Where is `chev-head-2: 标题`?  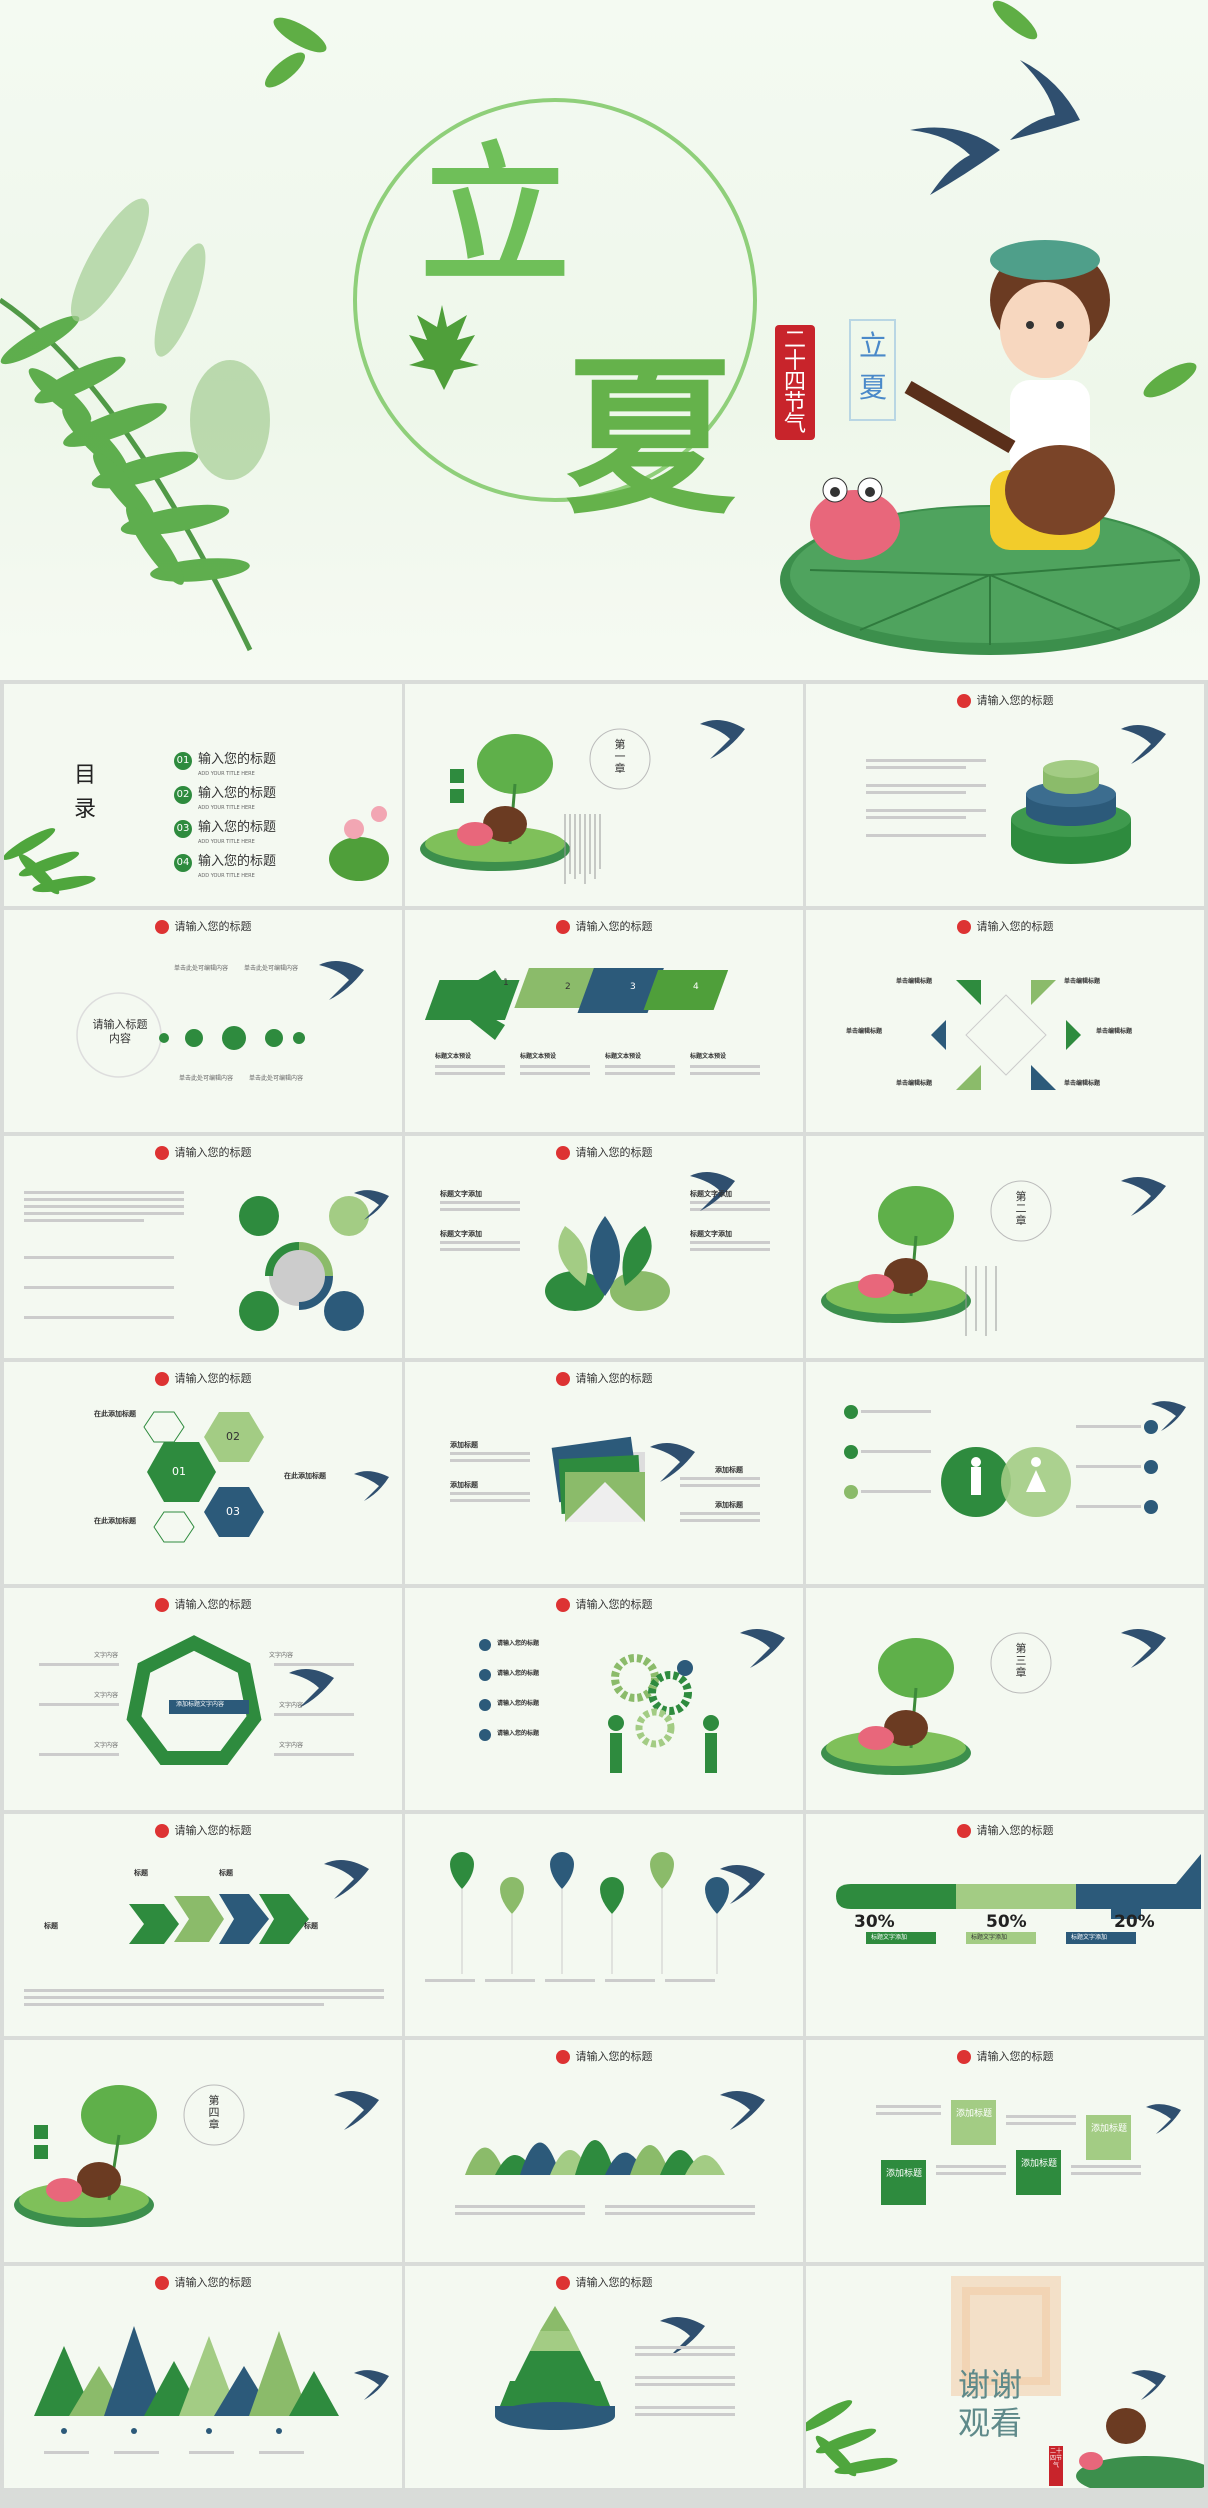 chev-head-2: 标题 is located at coordinates (226, 1873).